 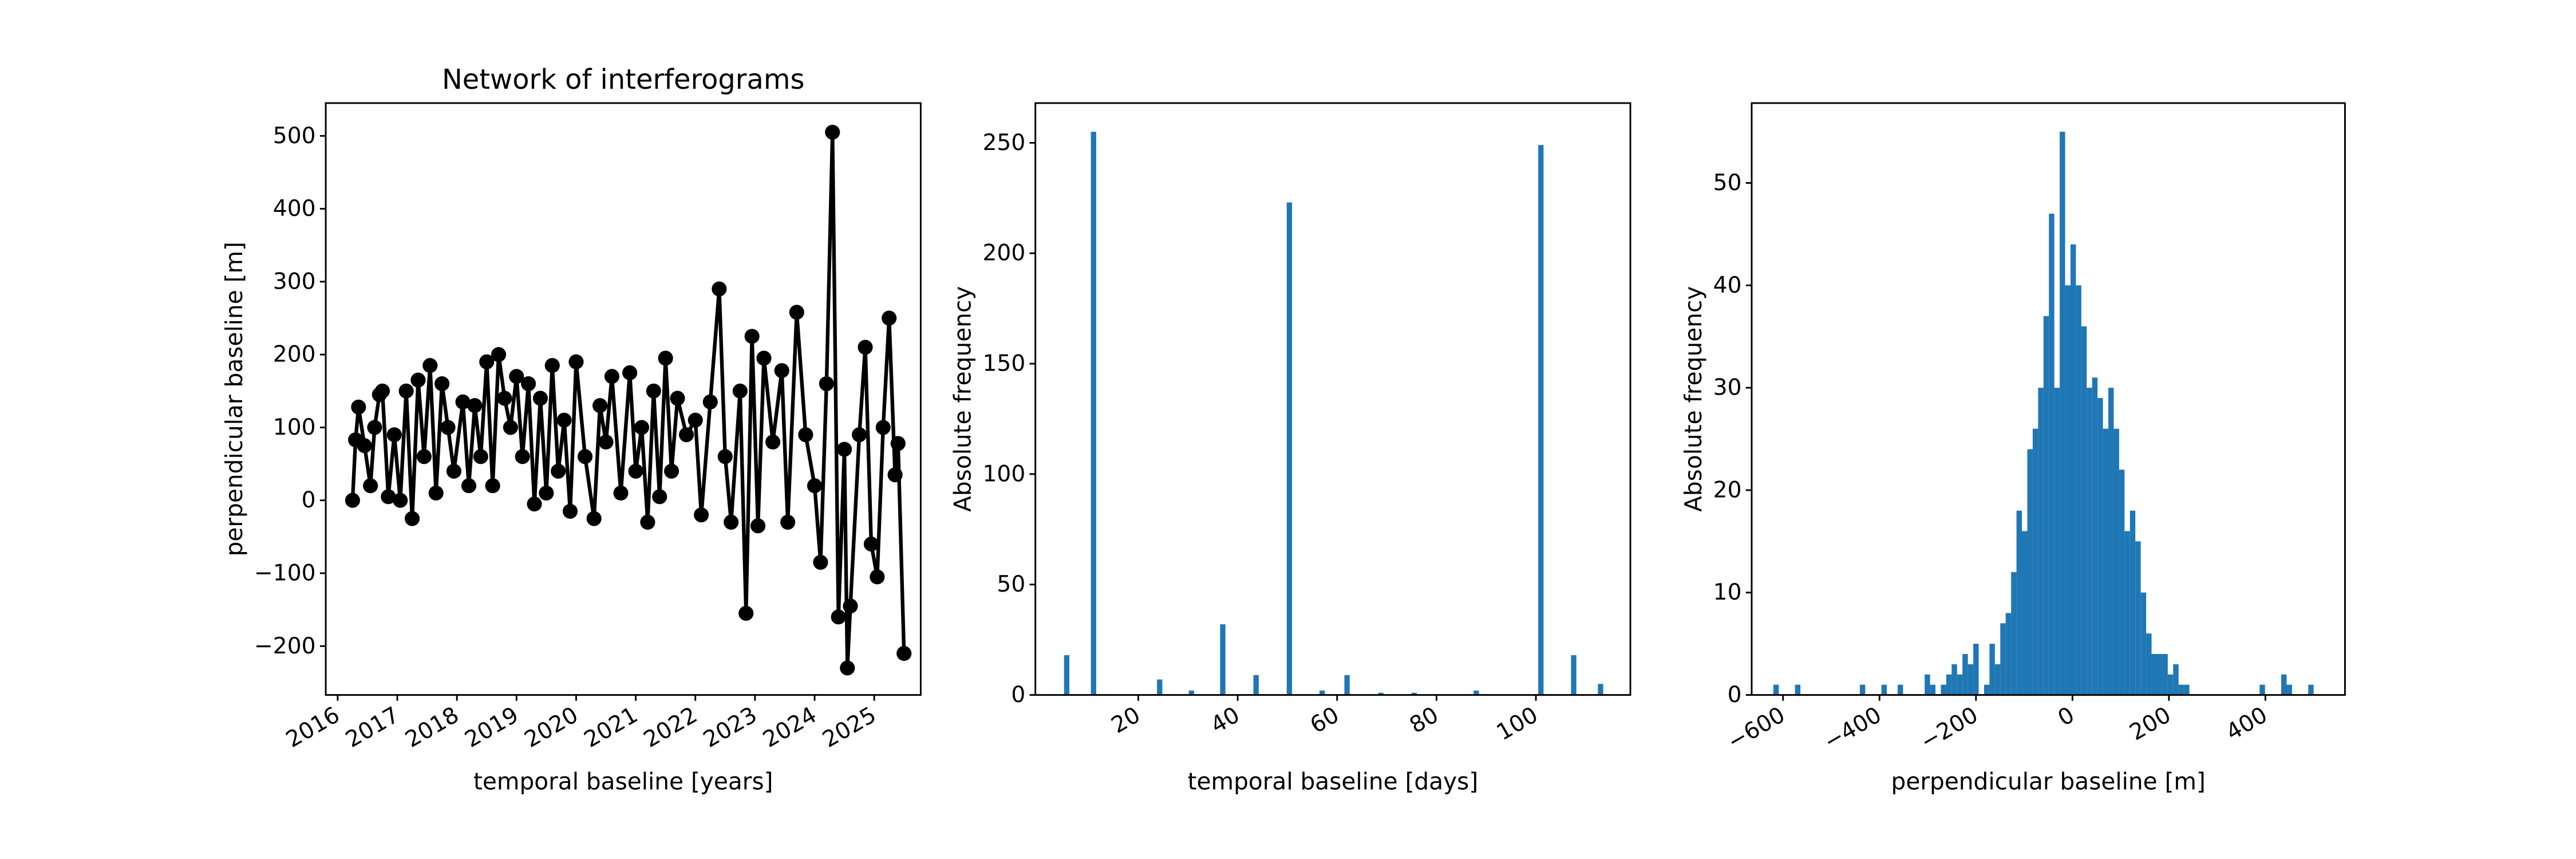 What do you see at coordinates (285, 573) in the screenshot?
I see `y-tick-label: −100` at bounding box center [285, 573].